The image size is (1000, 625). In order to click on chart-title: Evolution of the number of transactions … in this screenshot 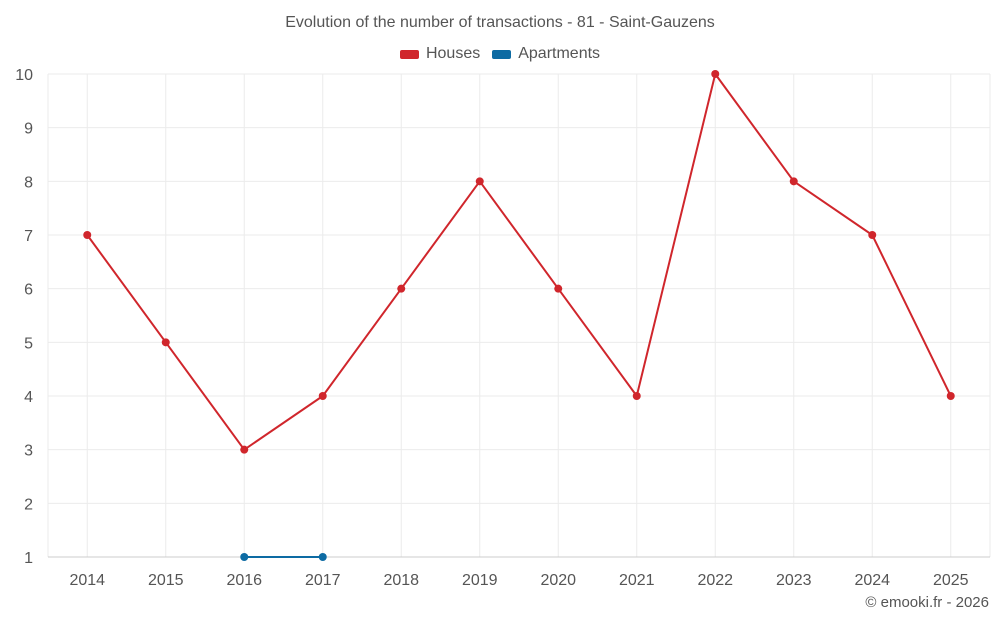, I will do `click(500, 22)`.